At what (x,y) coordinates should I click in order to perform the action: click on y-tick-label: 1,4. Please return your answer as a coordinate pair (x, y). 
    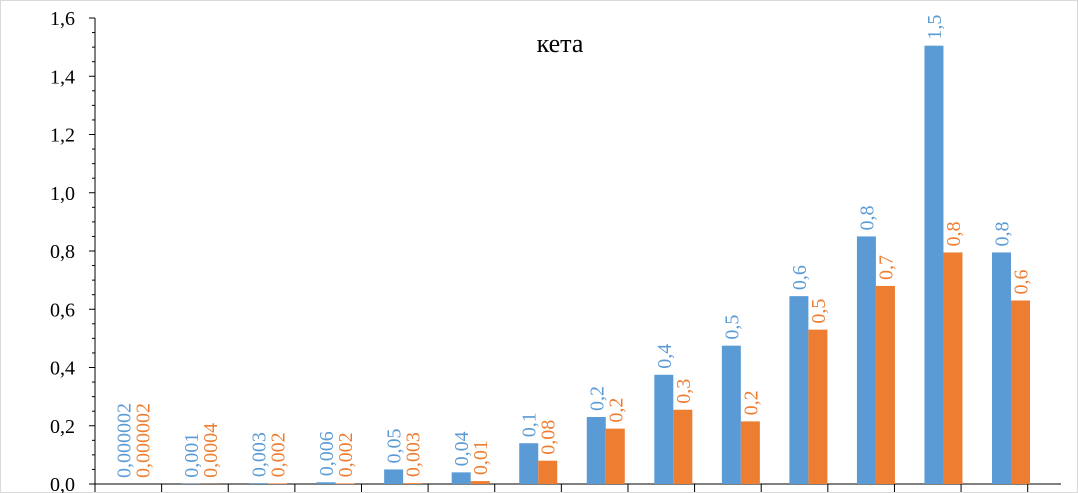
    Looking at the image, I should click on (62, 77).